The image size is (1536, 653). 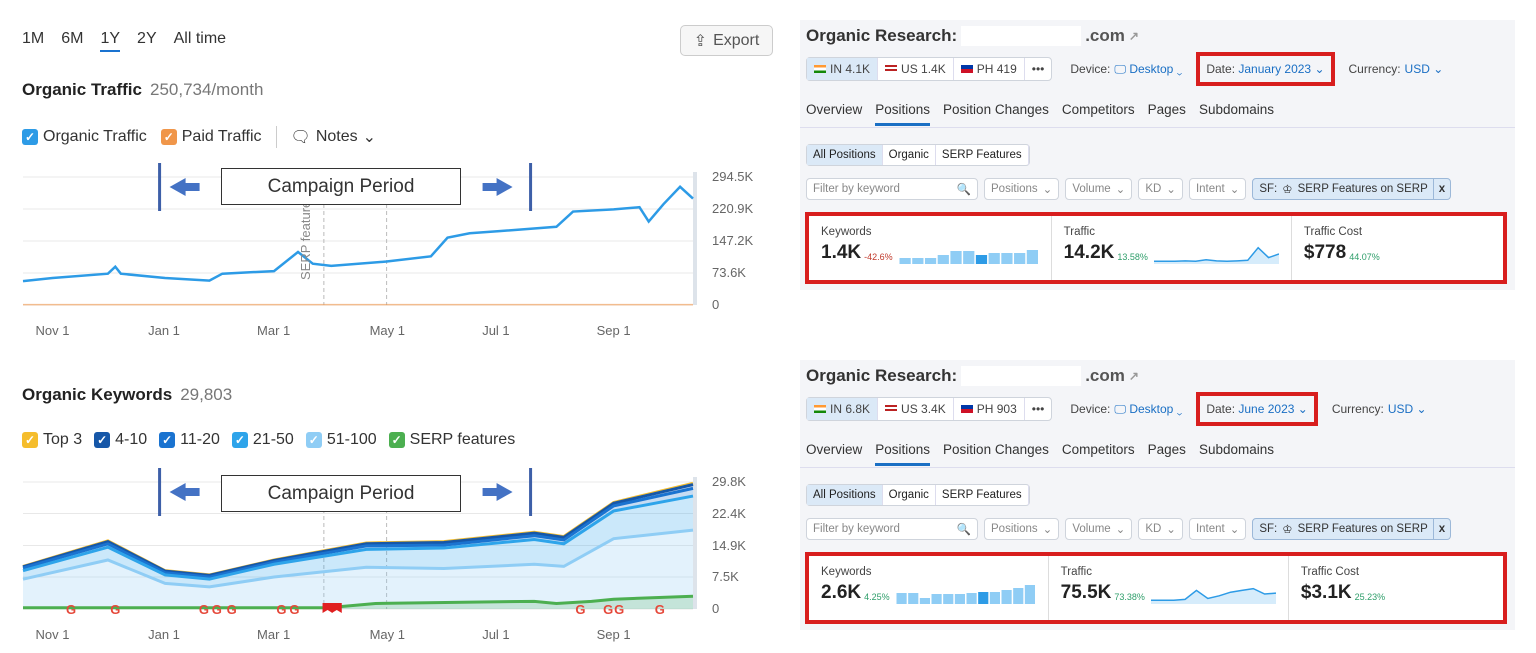 I want to click on country-database-selector: IN 6.8K US 3.4K PH 903 •••, so click(x=929, y=409).